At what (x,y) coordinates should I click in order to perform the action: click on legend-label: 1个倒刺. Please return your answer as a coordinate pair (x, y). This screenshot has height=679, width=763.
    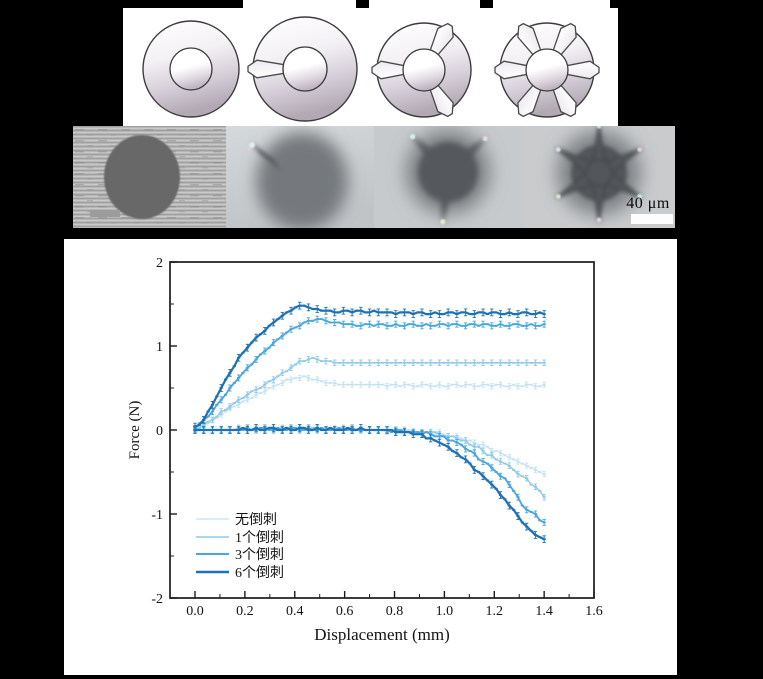
    Looking at the image, I should click on (259, 538).